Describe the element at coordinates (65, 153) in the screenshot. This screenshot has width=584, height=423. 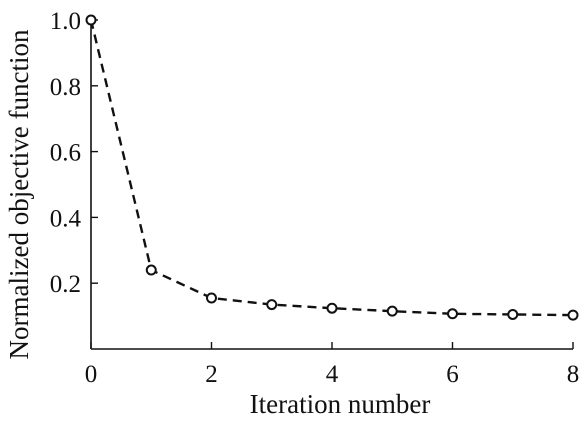
I see `y-tick-label: 0.6` at that location.